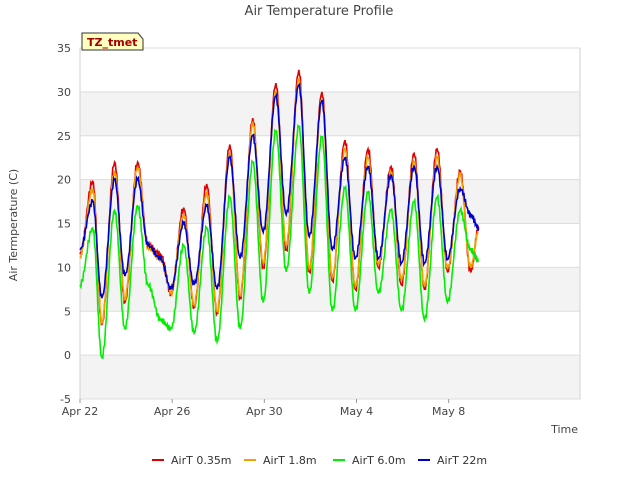 This screenshot has height=480, width=640. Describe the element at coordinates (64, 267) in the screenshot. I see `y-tick-label: 10` at that location.